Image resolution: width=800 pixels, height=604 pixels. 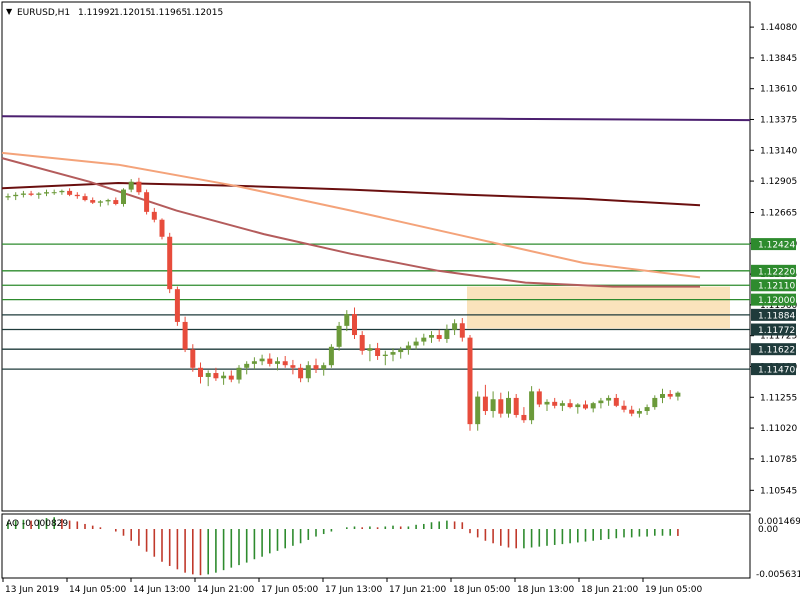 I want to click on level-label-1.11772: 1.11772, so click(x=776, y=331).